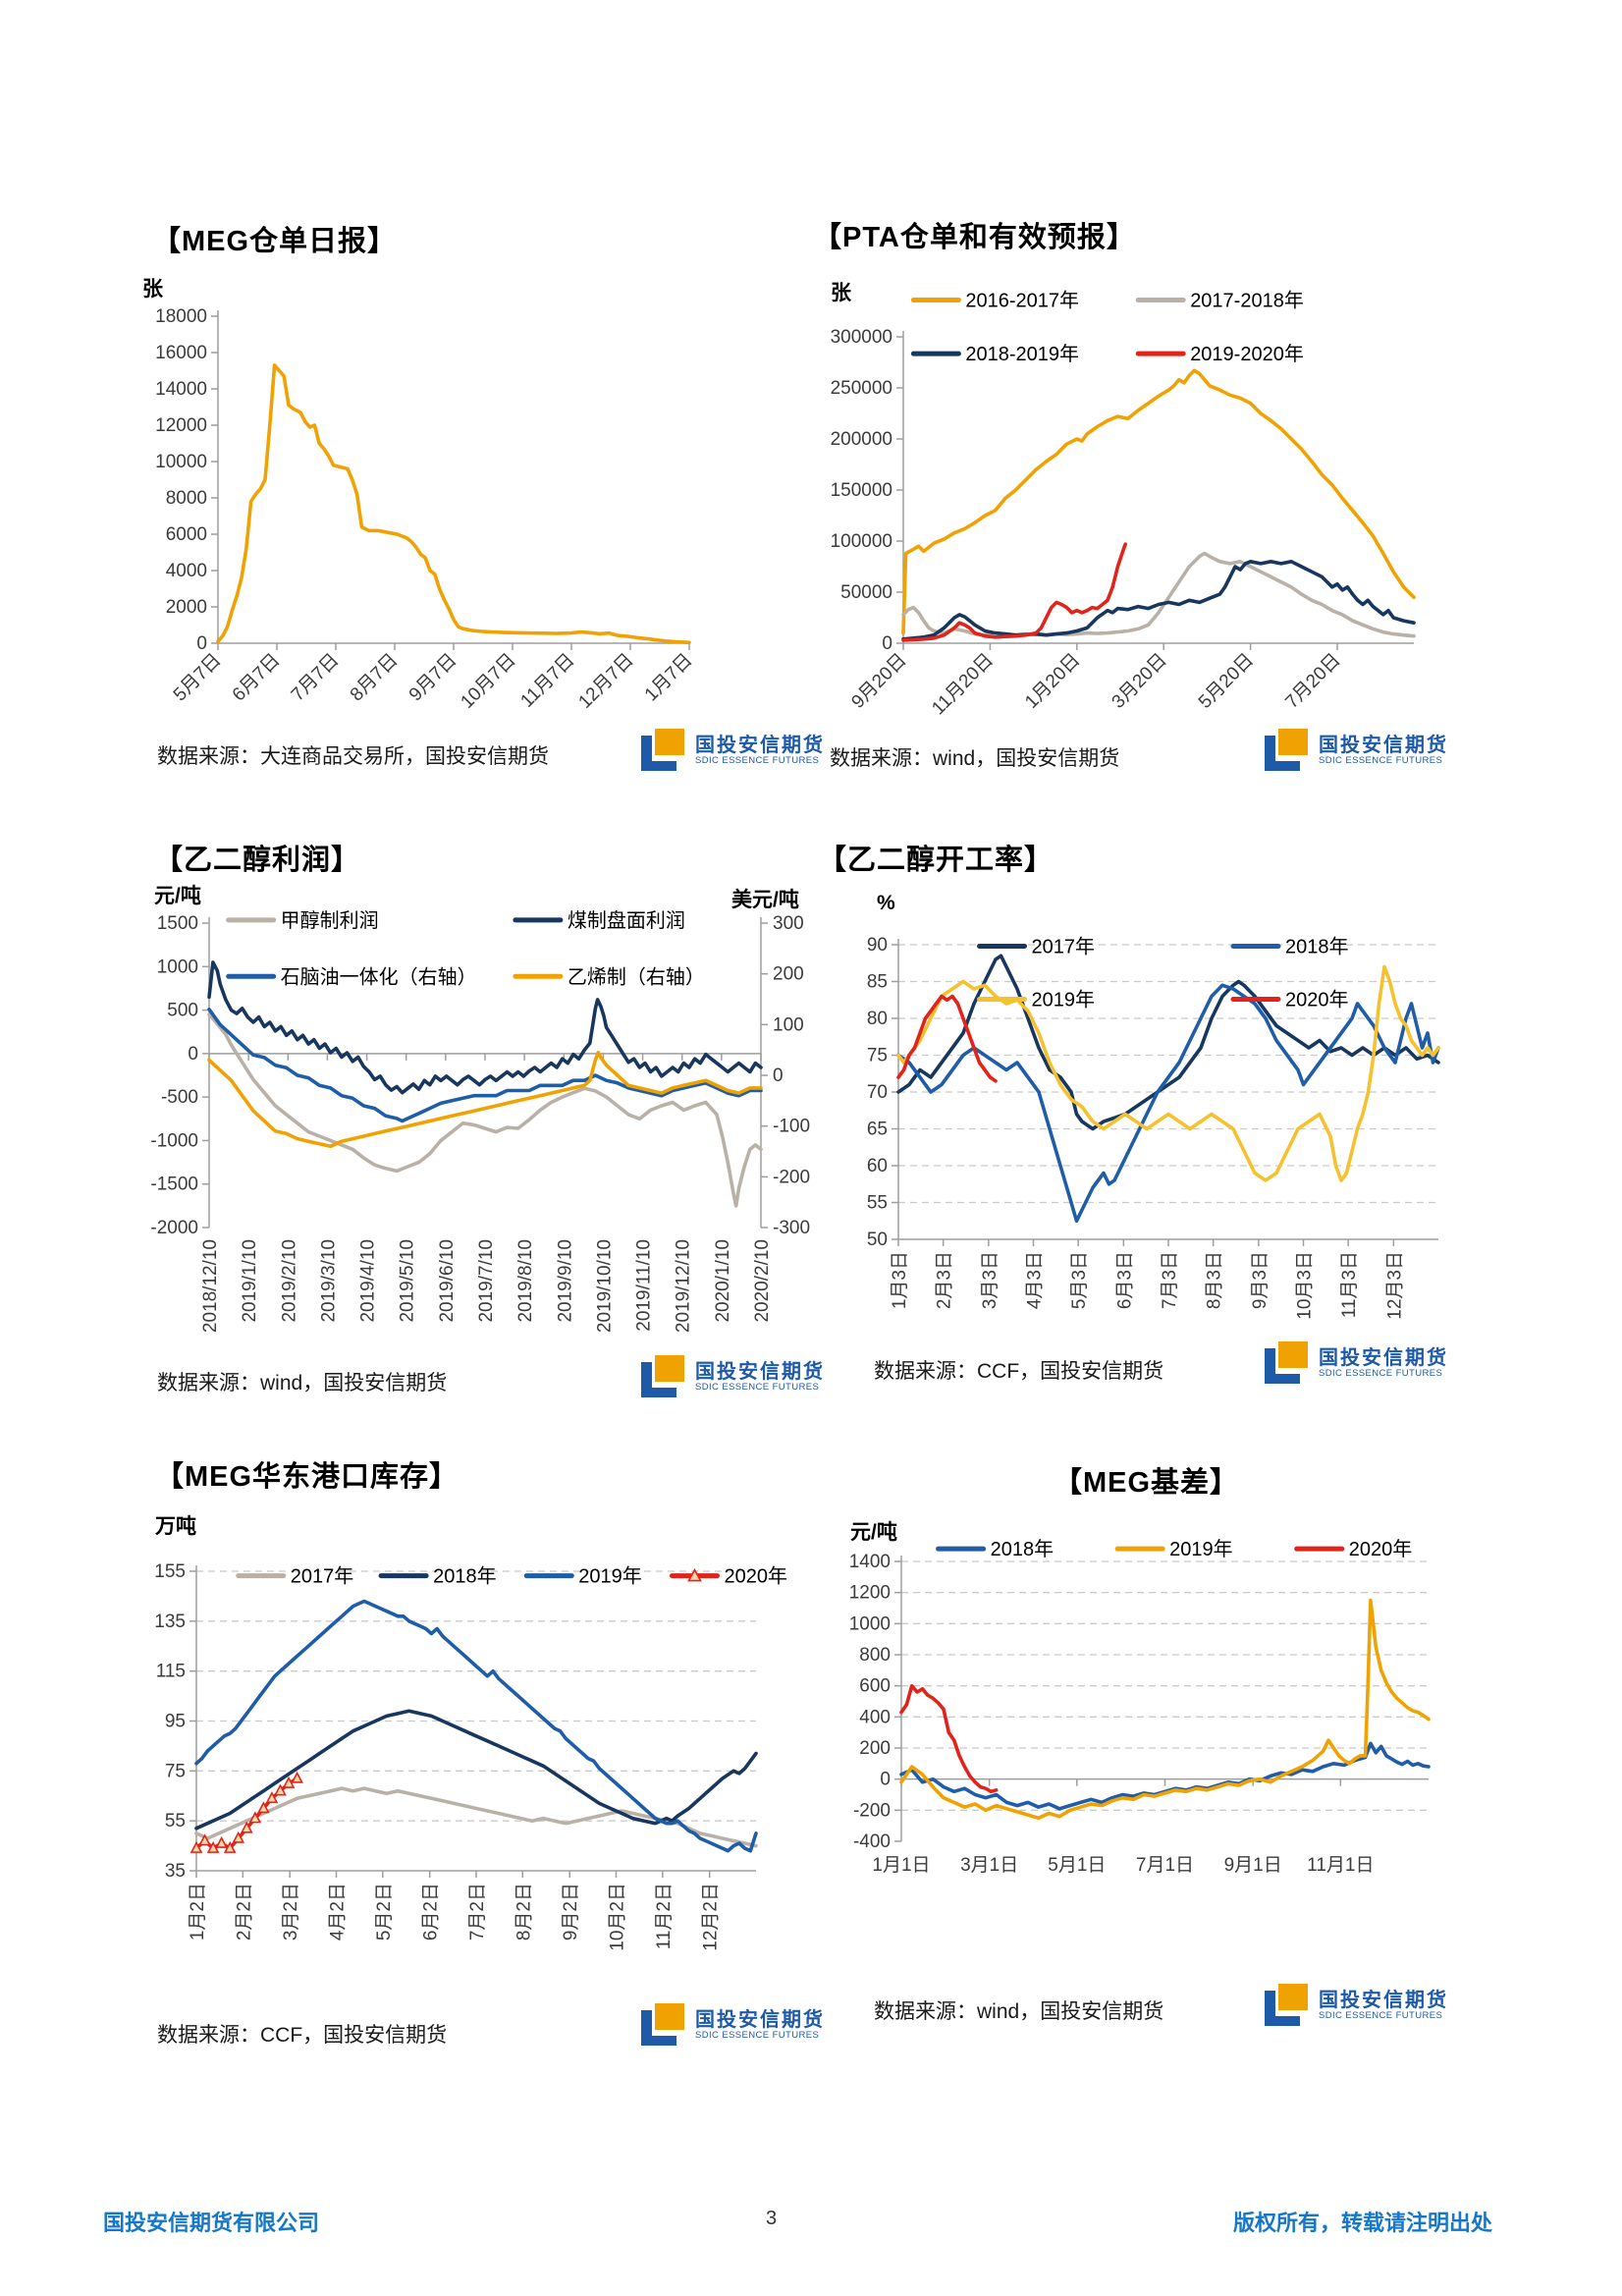 The image size is (1622, 2296). Describe the element at coordinates (353, 756) in the screenshot. I see `data-source: 数据来源：大连商品交易所，国投安信期货` at that location.